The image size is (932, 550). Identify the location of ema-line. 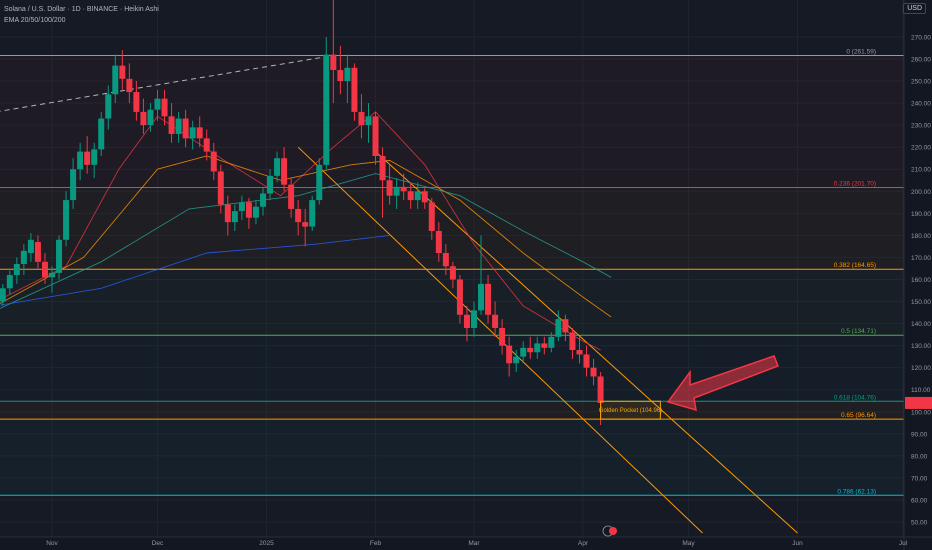
(195, 270).